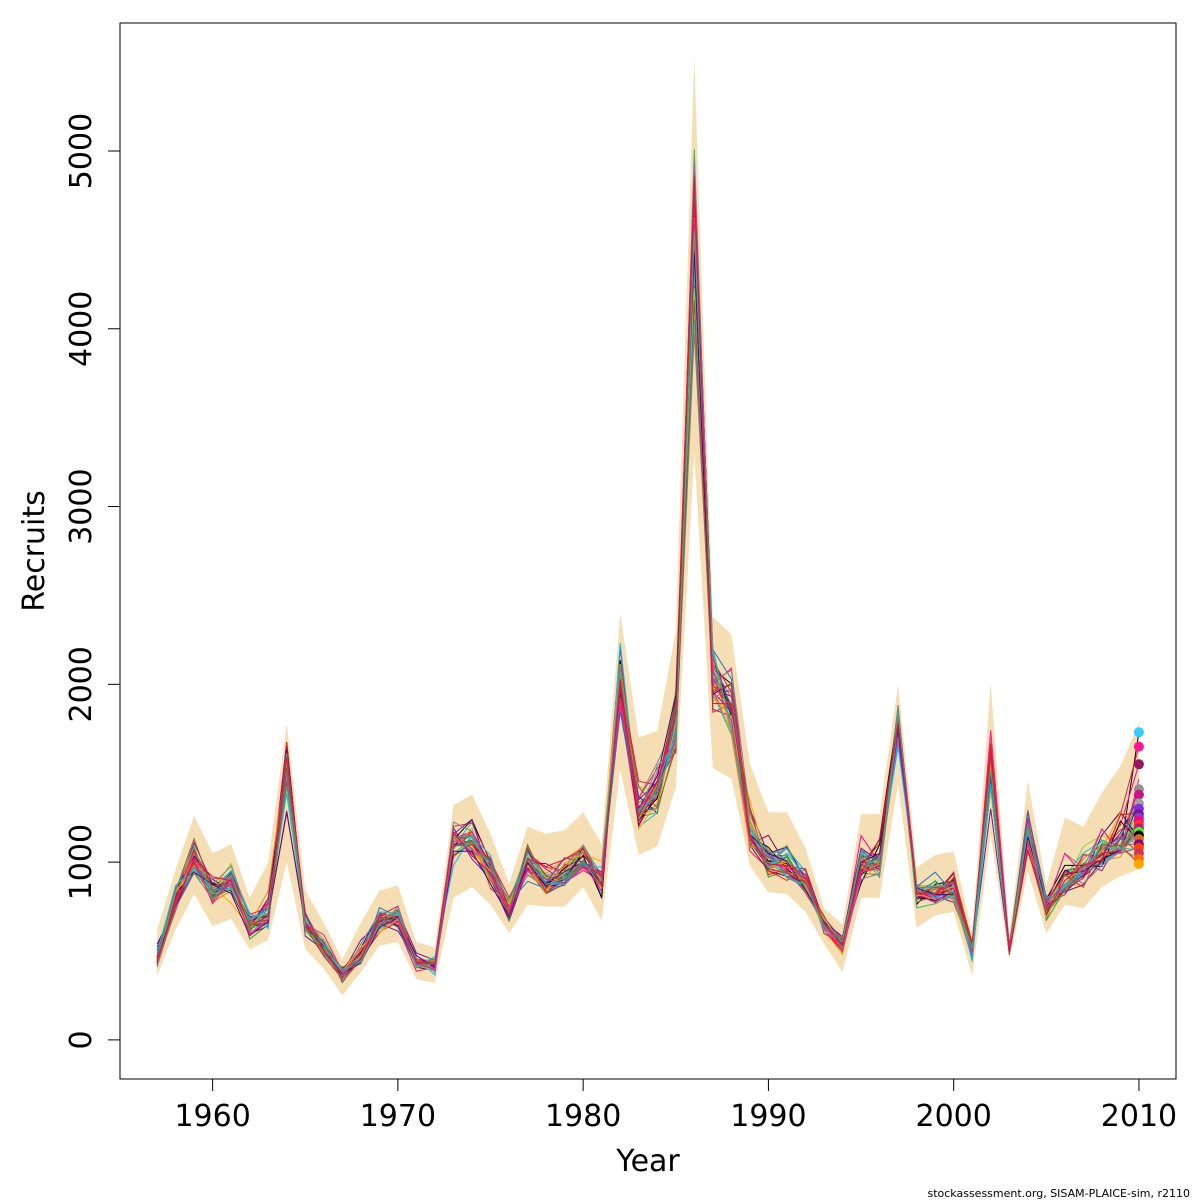 The height and width of the screenshot is (1200, 1200). Describe the element at coordinates (768, 1116) in the screenshot. I see `x-tick-label-1990: 1990` at that location.